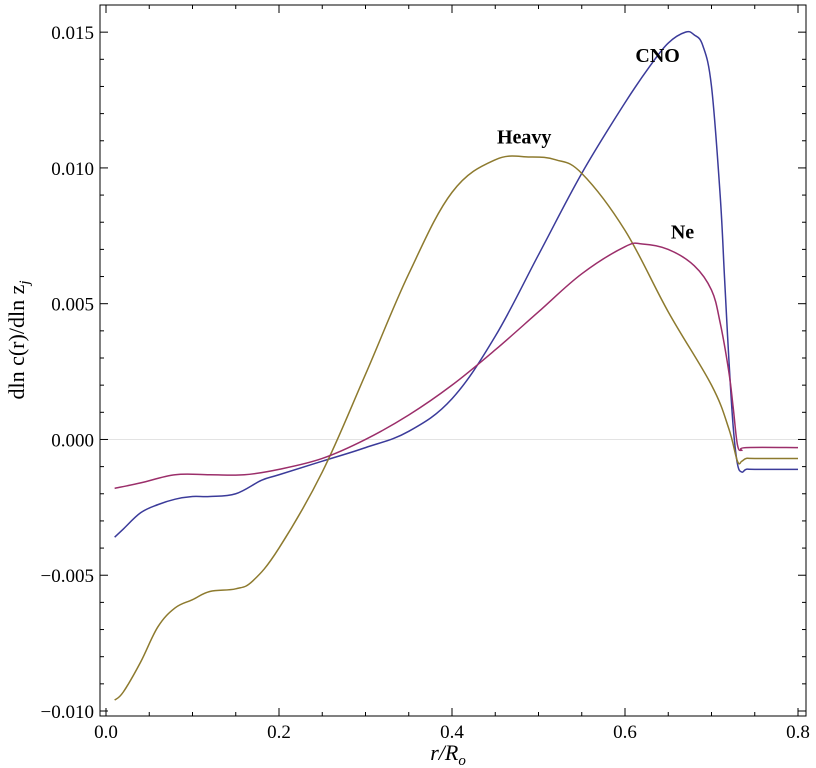 The width and height of the screenshot is (816, 768). Describe the element at coordinates (72, 169) in the screenshot. I see `y-tick-label: 0.010` at that location.